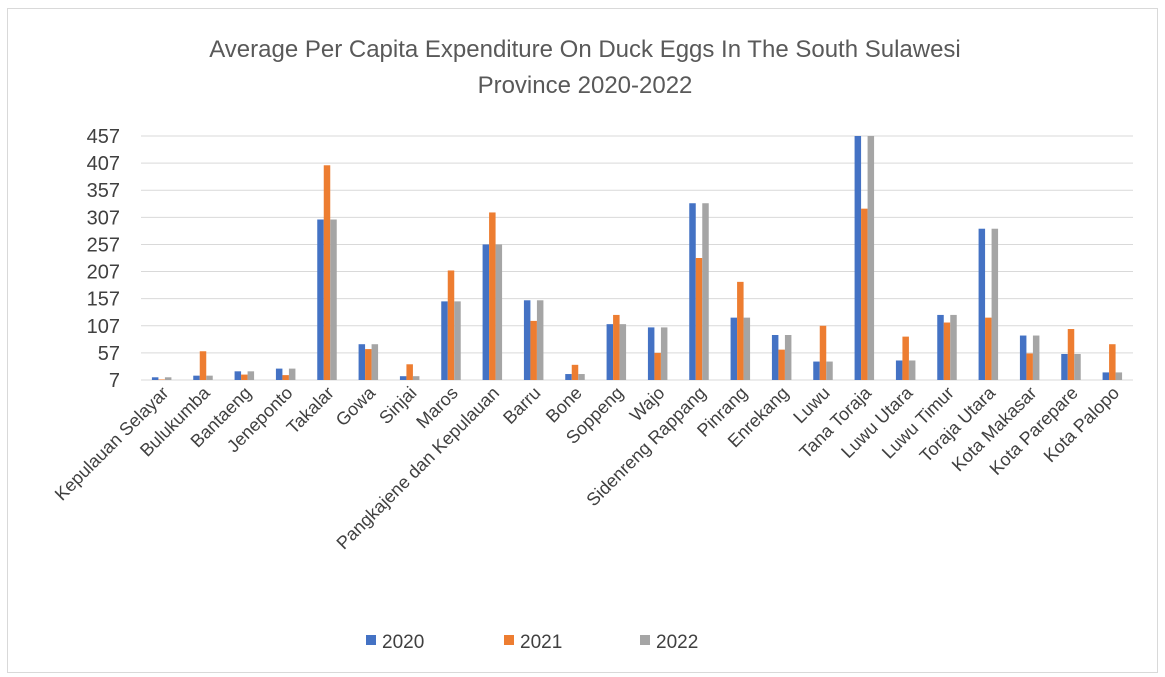 This screenshot has height=677, width=1165. I want to click on bar-2020-jeneponto, so click(279, 374).